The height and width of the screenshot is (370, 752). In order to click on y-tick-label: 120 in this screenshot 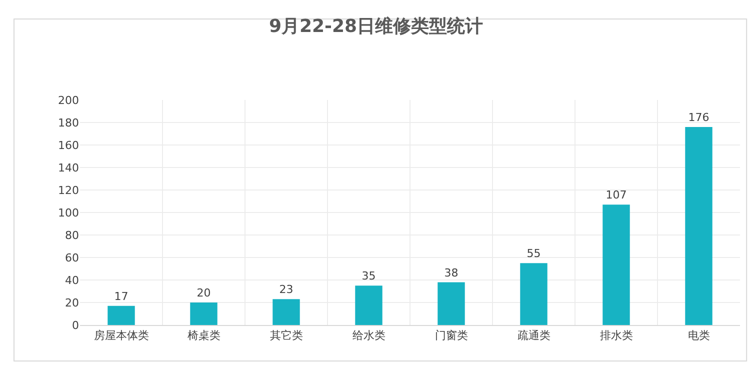, I will do `click(68, 190)`.